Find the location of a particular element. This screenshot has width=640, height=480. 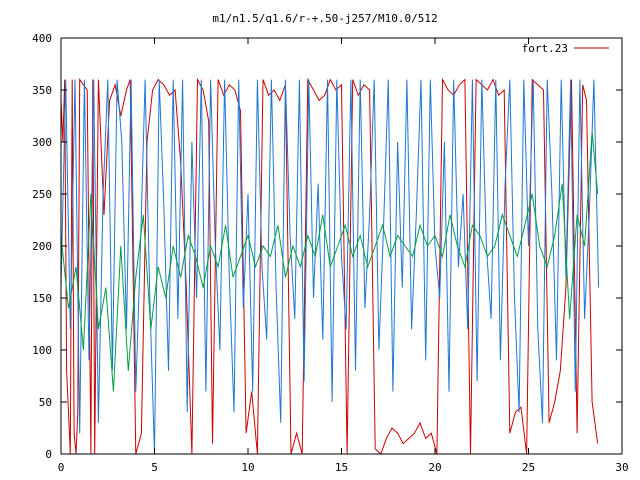

x-tick-label-15: 15 is located at coordinates (341, 467).